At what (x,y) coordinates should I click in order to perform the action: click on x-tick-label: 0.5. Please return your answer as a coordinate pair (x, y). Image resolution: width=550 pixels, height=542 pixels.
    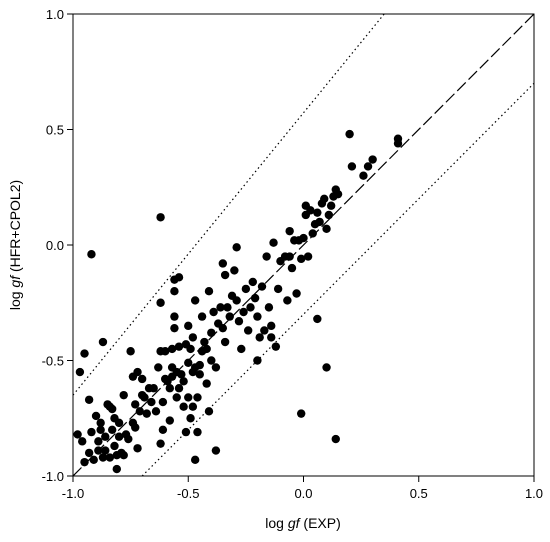
    Looking at the image, I should click on (419, 493).